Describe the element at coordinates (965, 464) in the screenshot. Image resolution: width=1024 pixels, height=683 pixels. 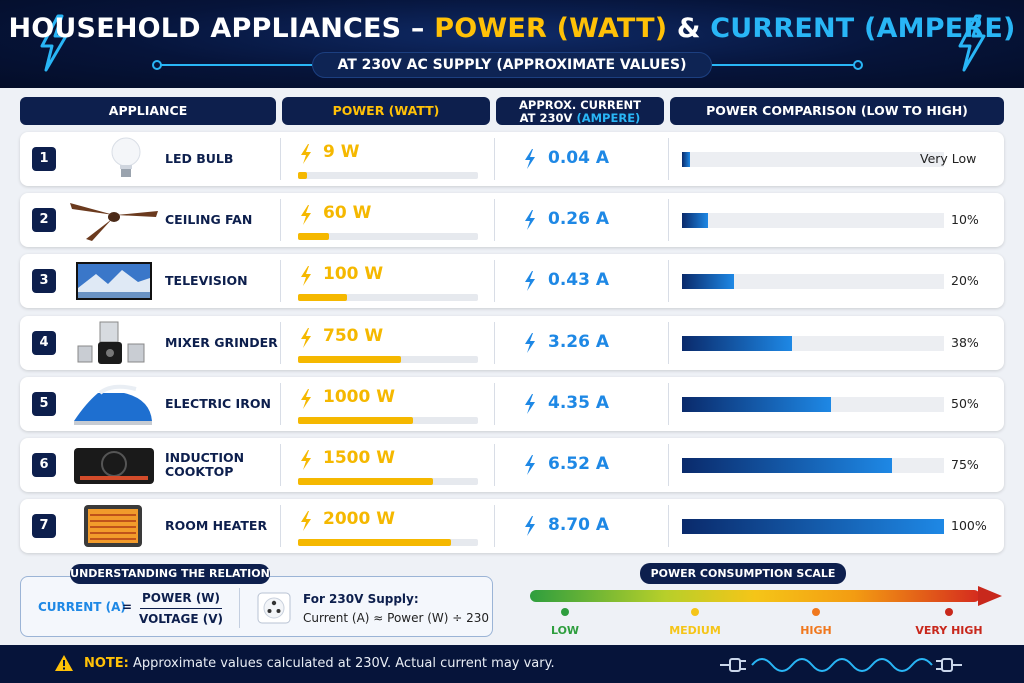
I see `comparison-label: 75%` at that location.